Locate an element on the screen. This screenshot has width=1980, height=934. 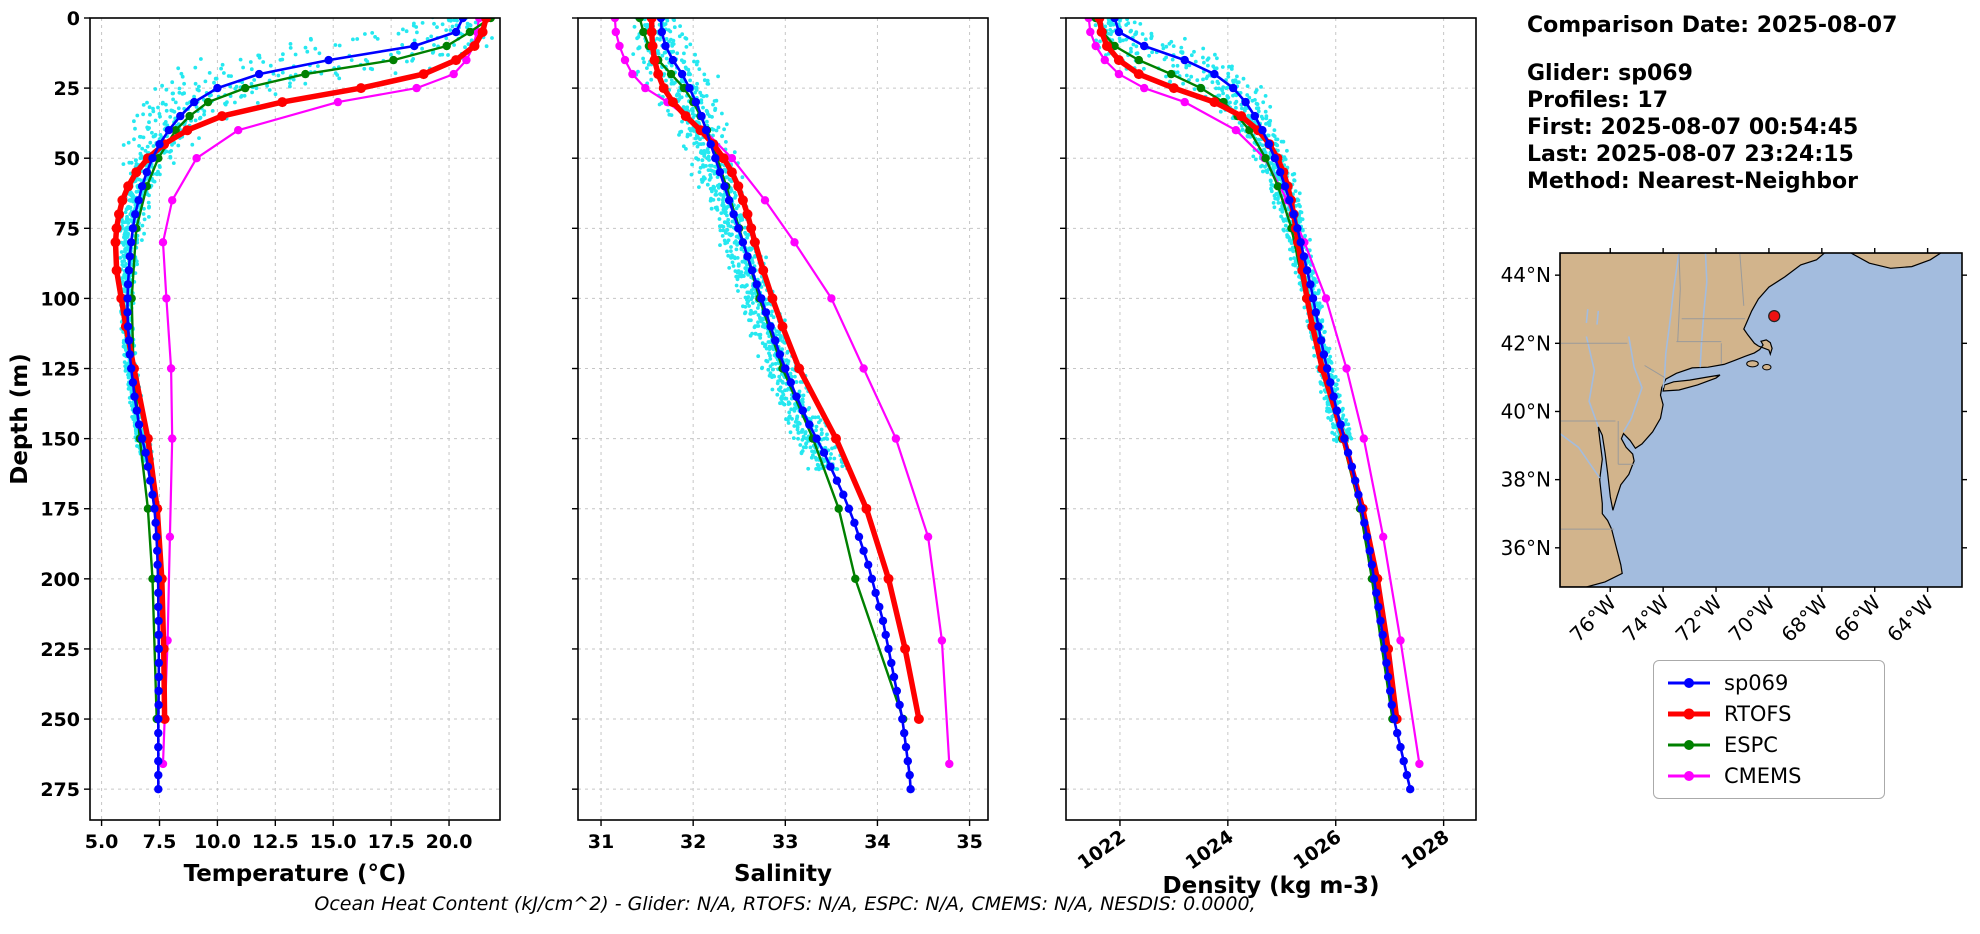
svg-text: 42°N is located at coordinates (1526, 343).